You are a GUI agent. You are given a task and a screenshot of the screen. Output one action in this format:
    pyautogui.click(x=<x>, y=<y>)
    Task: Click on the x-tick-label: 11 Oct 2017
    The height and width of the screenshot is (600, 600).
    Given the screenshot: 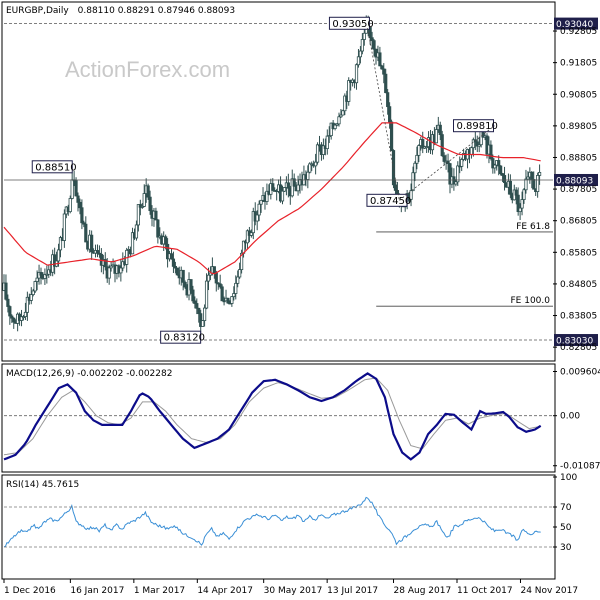 What is the action you would take?
    pyautogui.click(x=485, y=591)
    